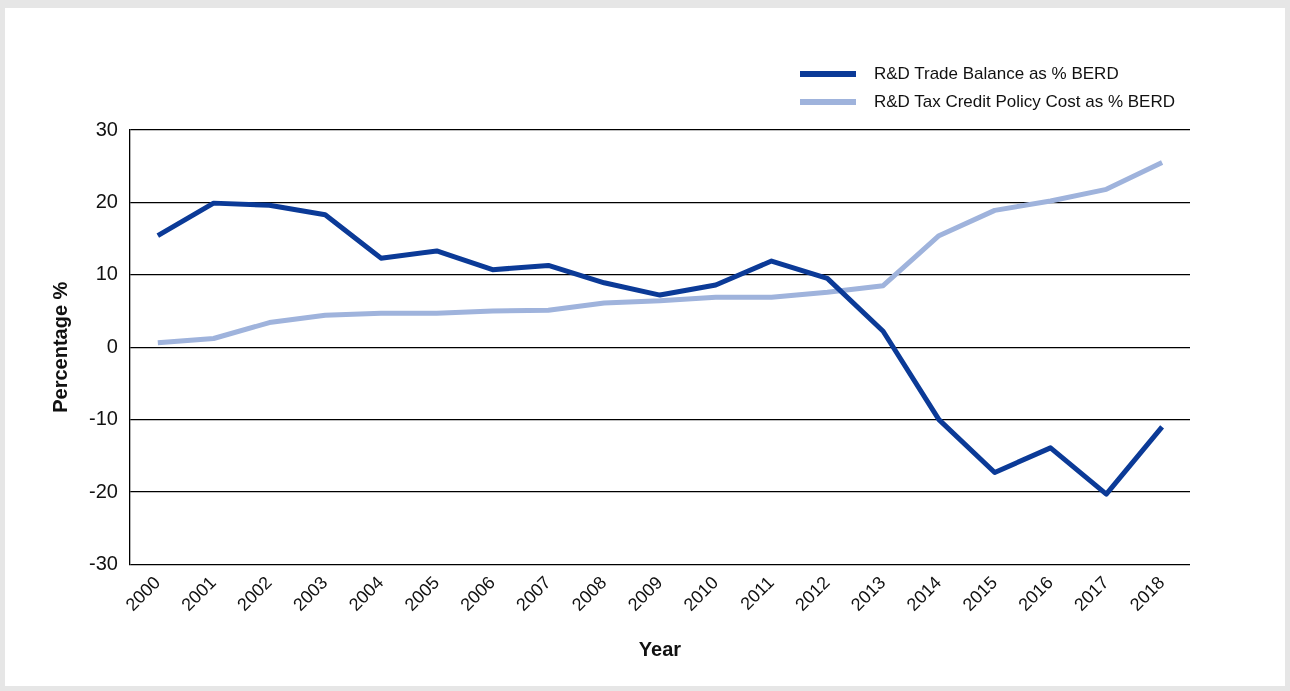  I want to click on legend-label: R&D Trade Balance as % BERD, so click(996, 74).